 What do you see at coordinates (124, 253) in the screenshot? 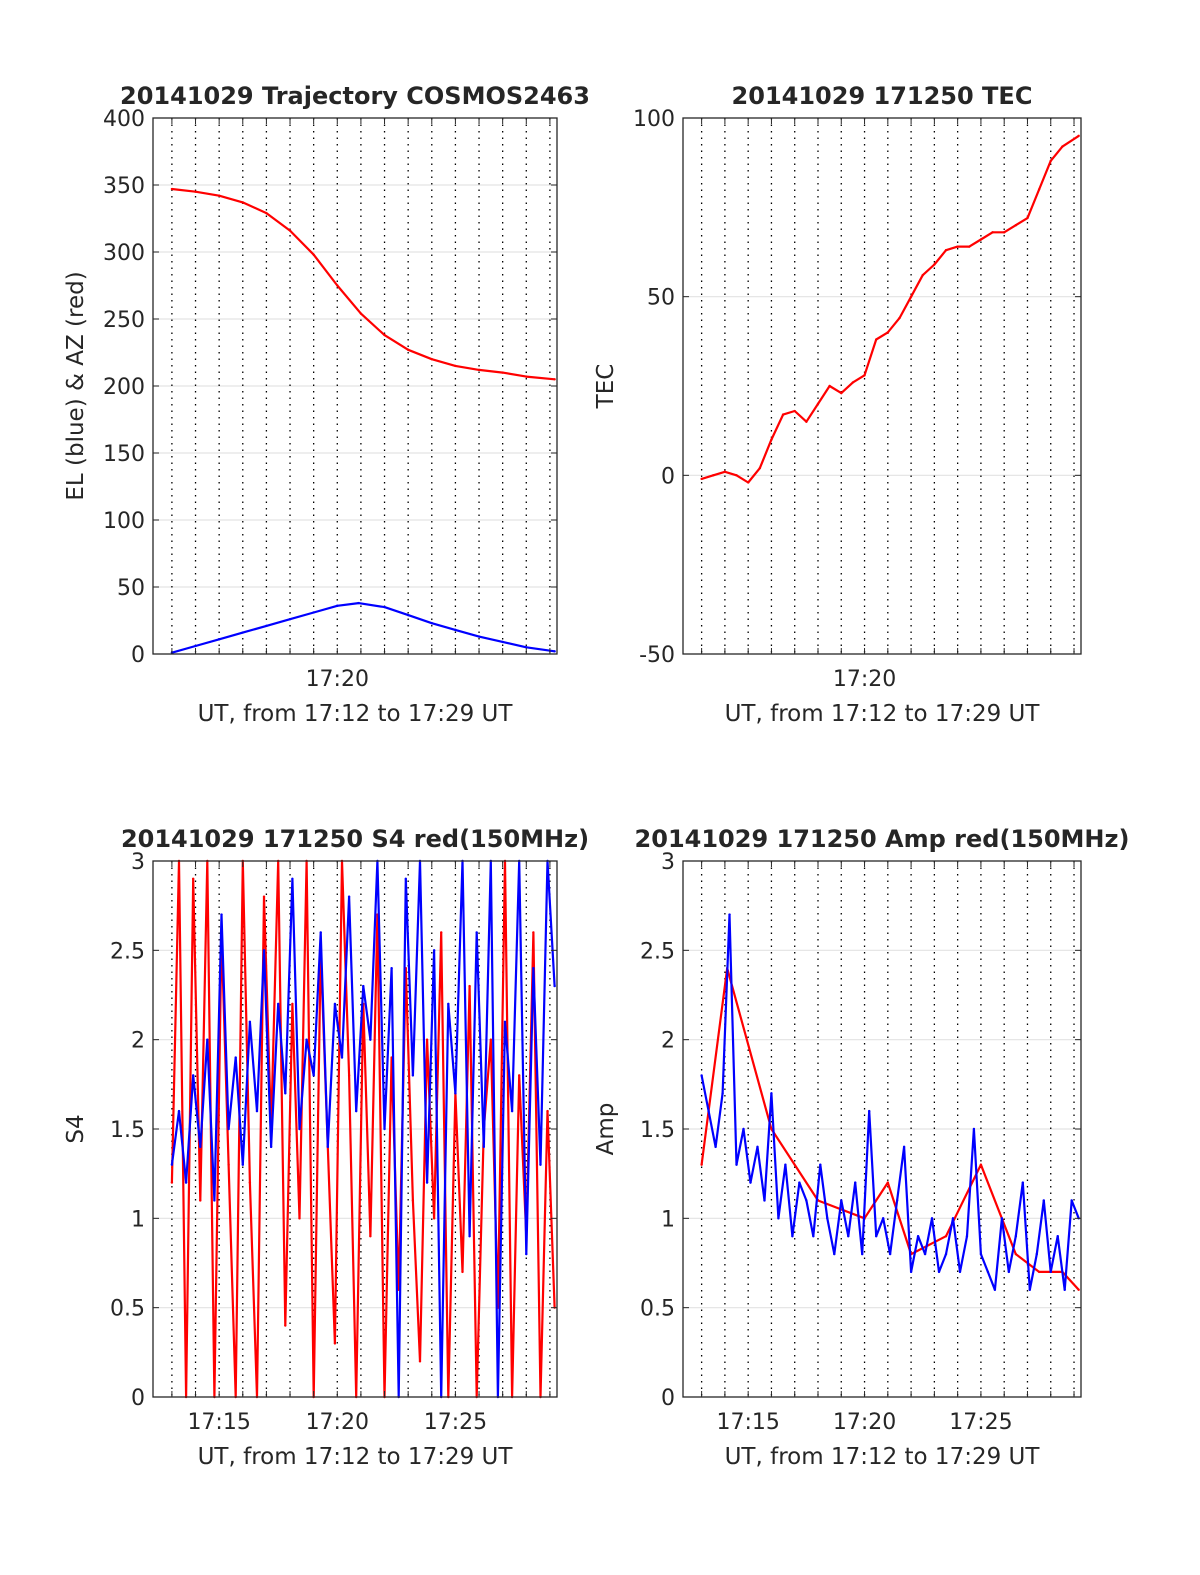
I see `y-tick-label: 300` at bounding box center [124, 253].